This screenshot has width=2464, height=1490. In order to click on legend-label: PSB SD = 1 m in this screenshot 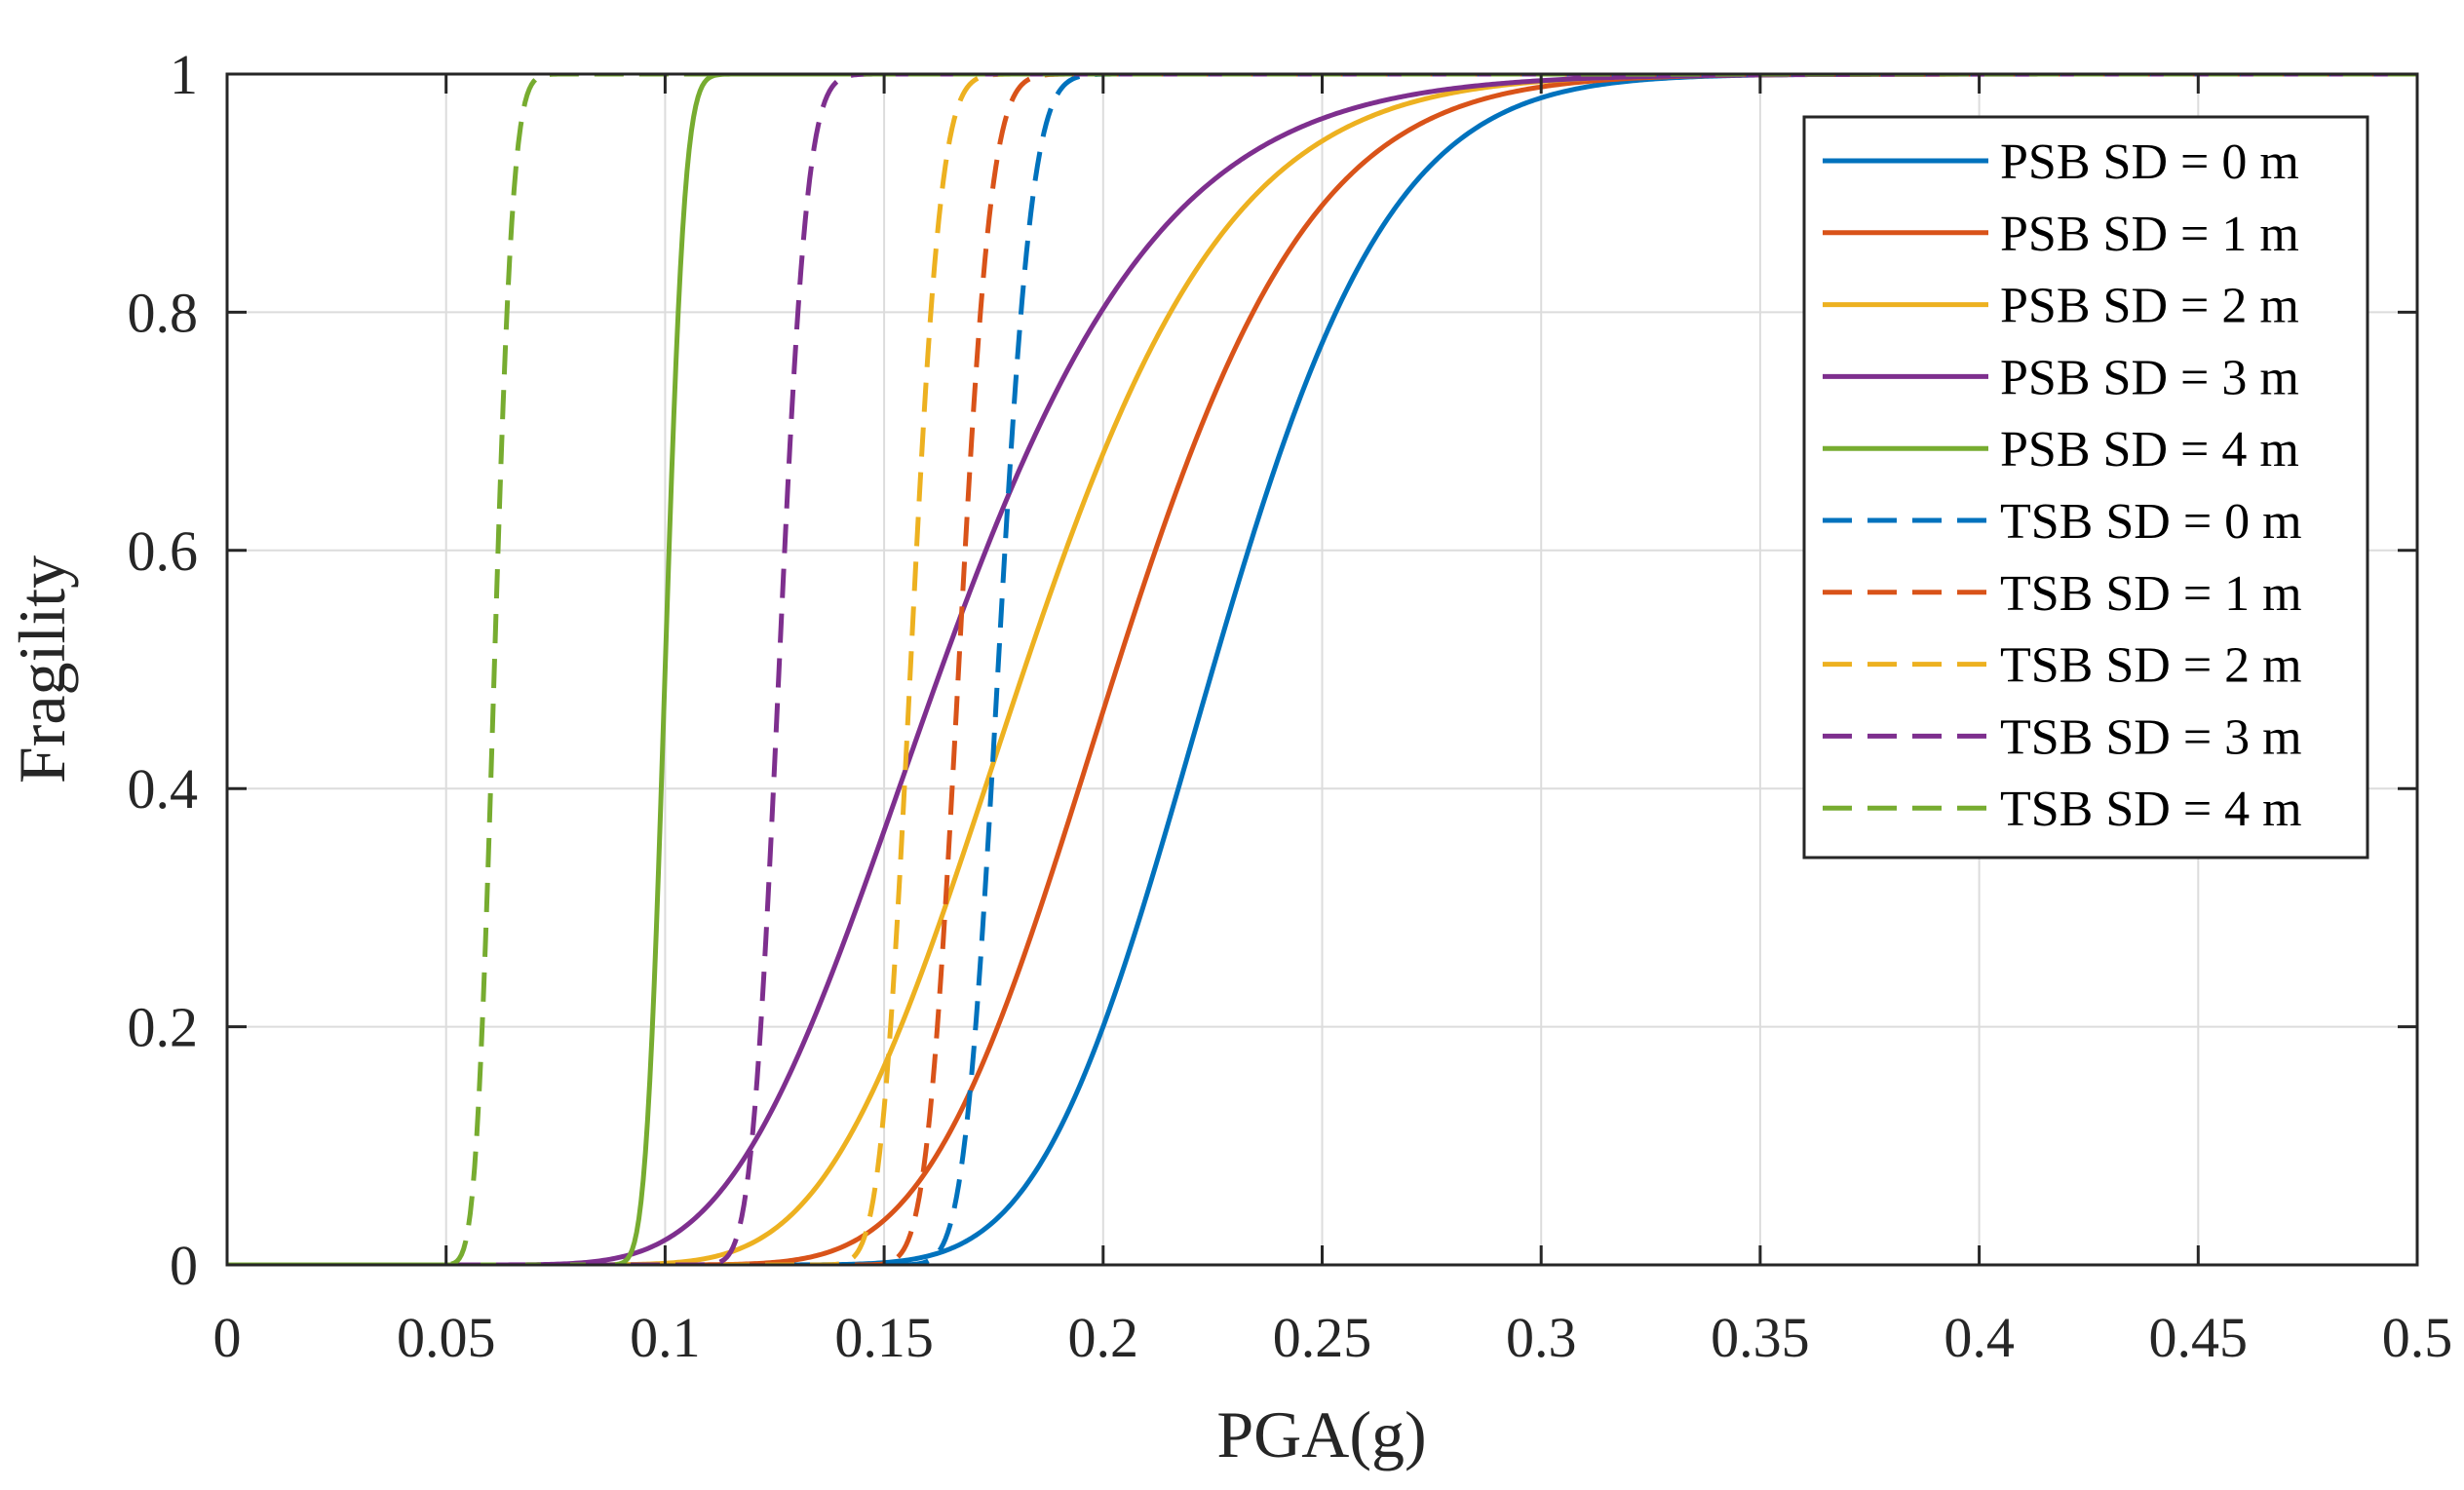, I will do `click(2149, 234)`.